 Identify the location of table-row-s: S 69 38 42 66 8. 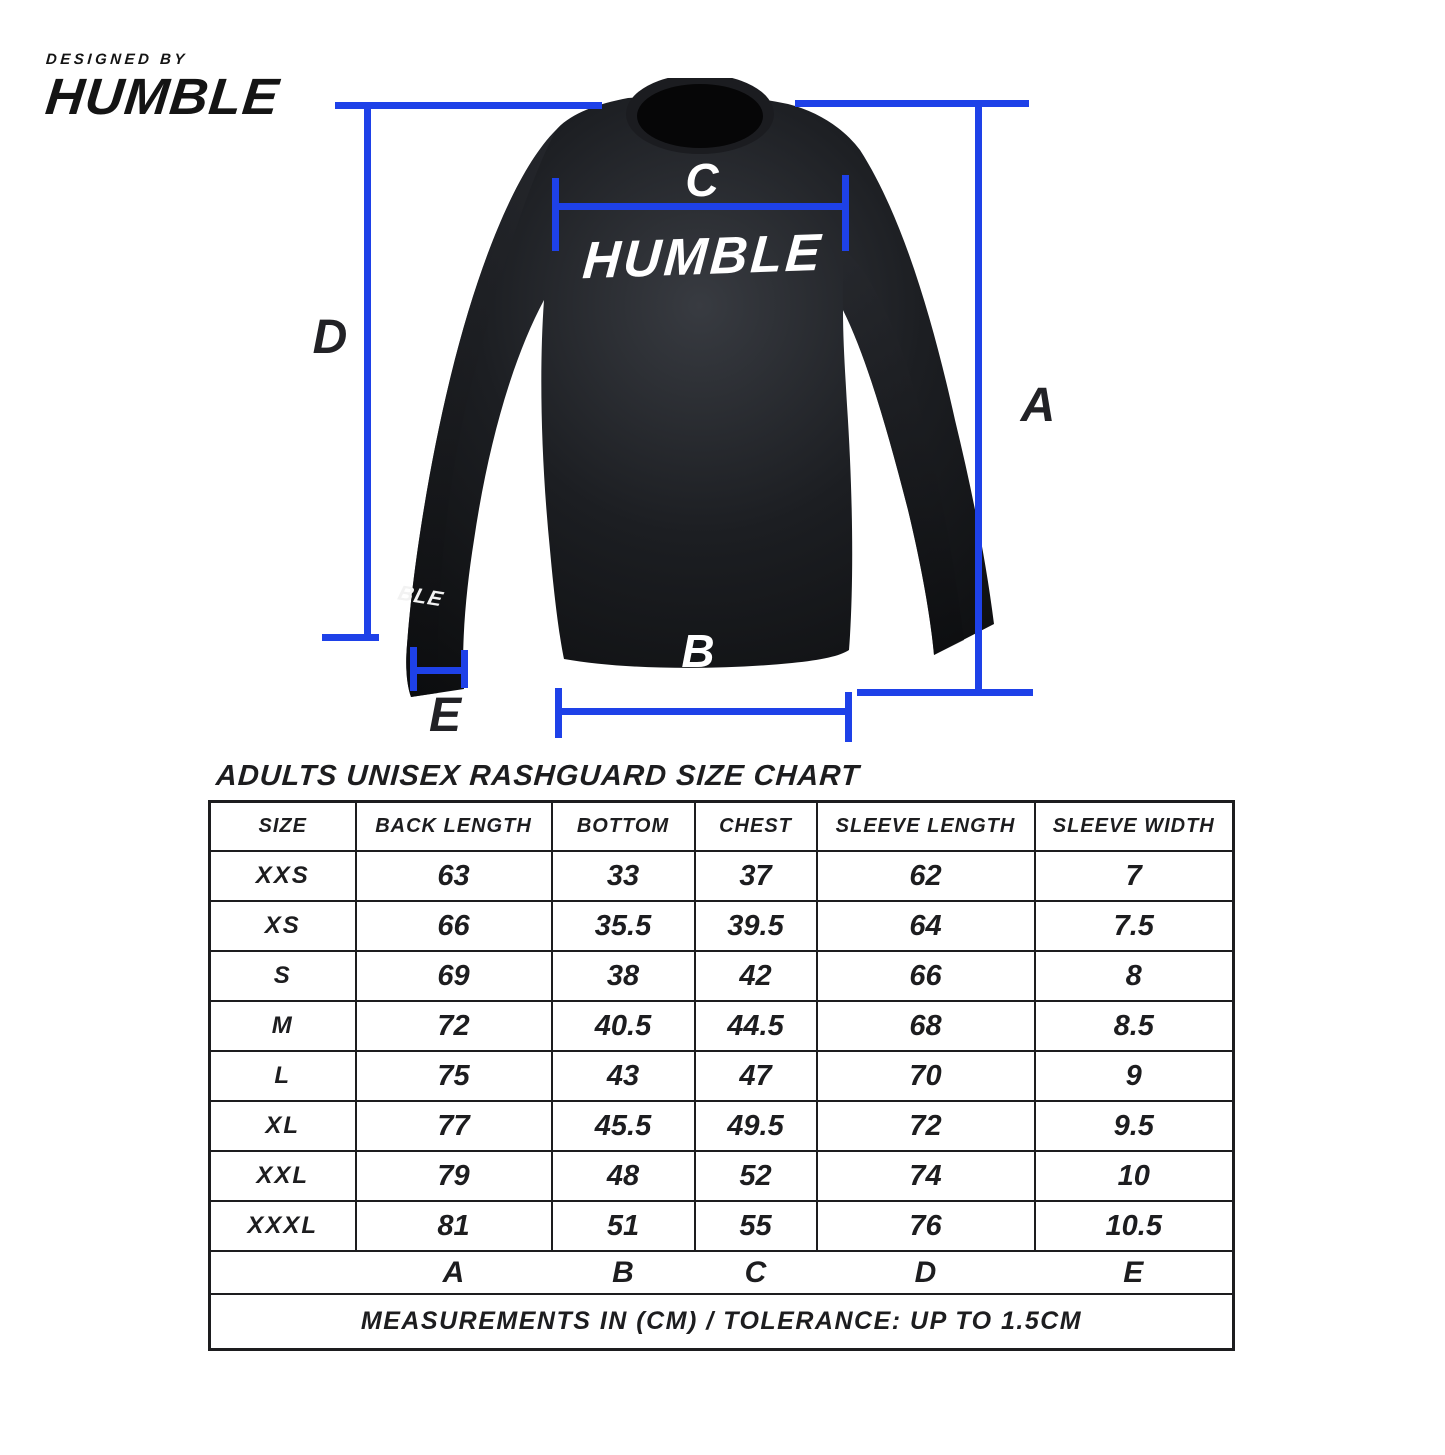
(721, 976).